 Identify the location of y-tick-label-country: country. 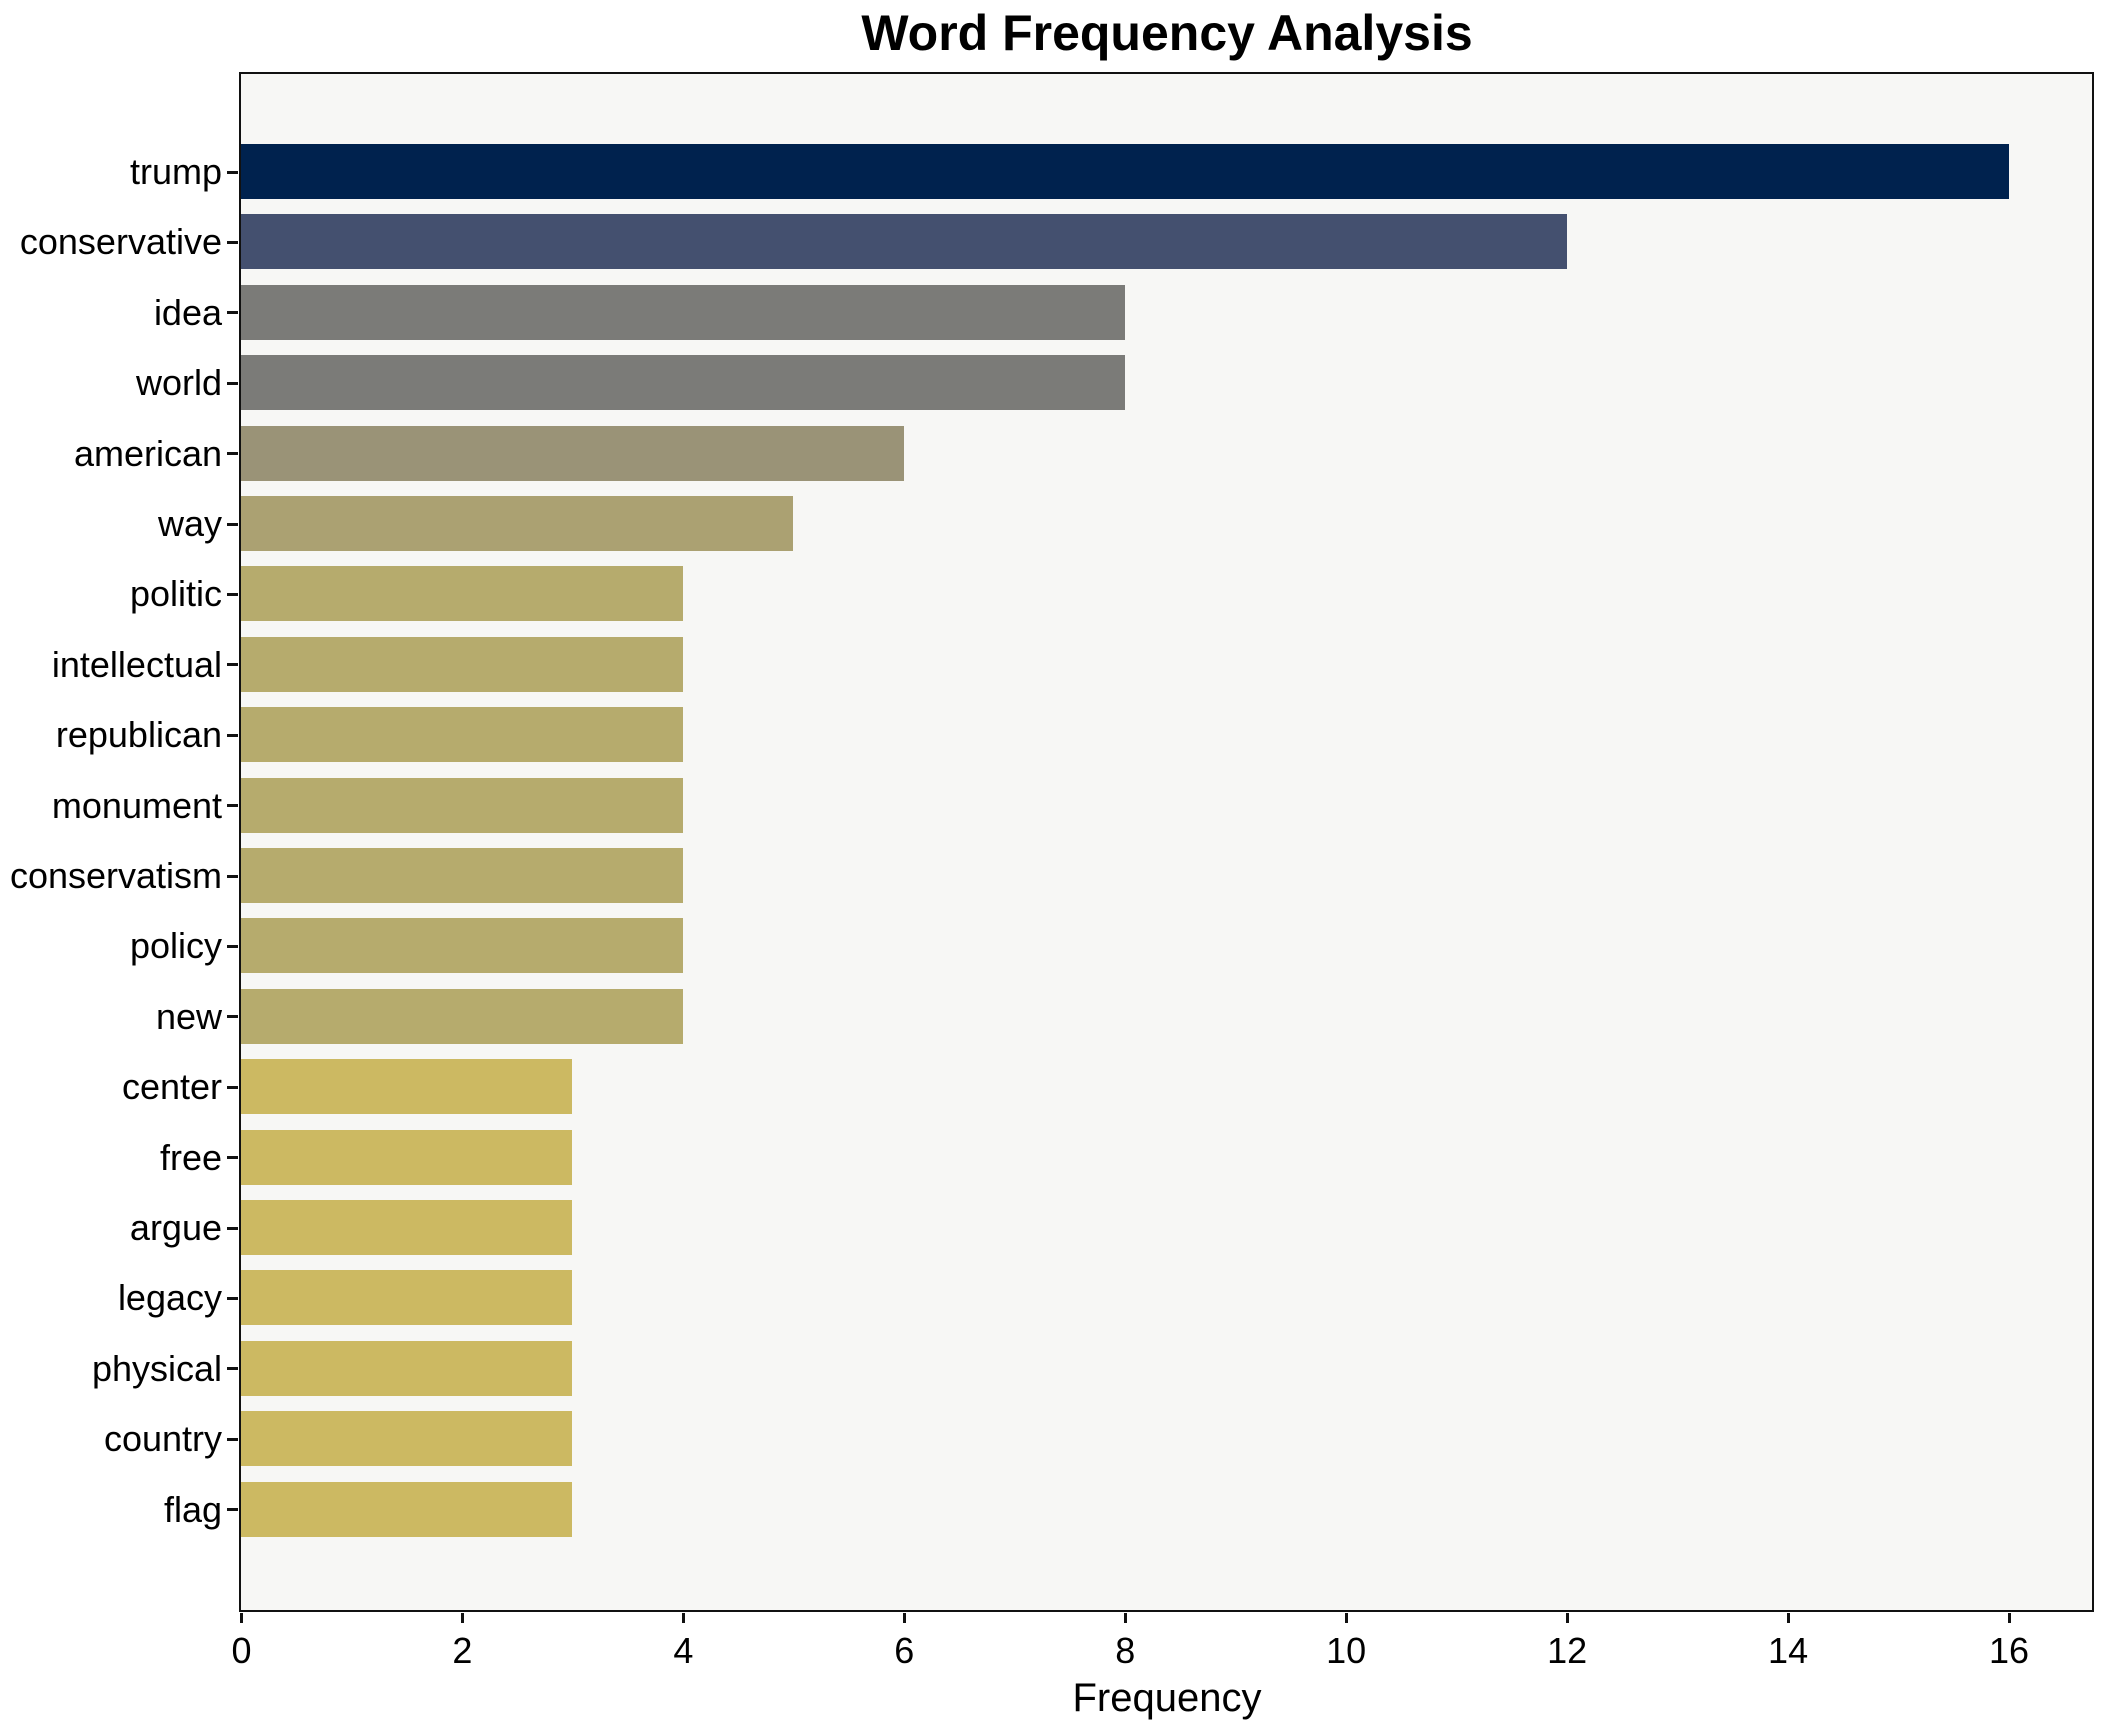
(162, 1439).